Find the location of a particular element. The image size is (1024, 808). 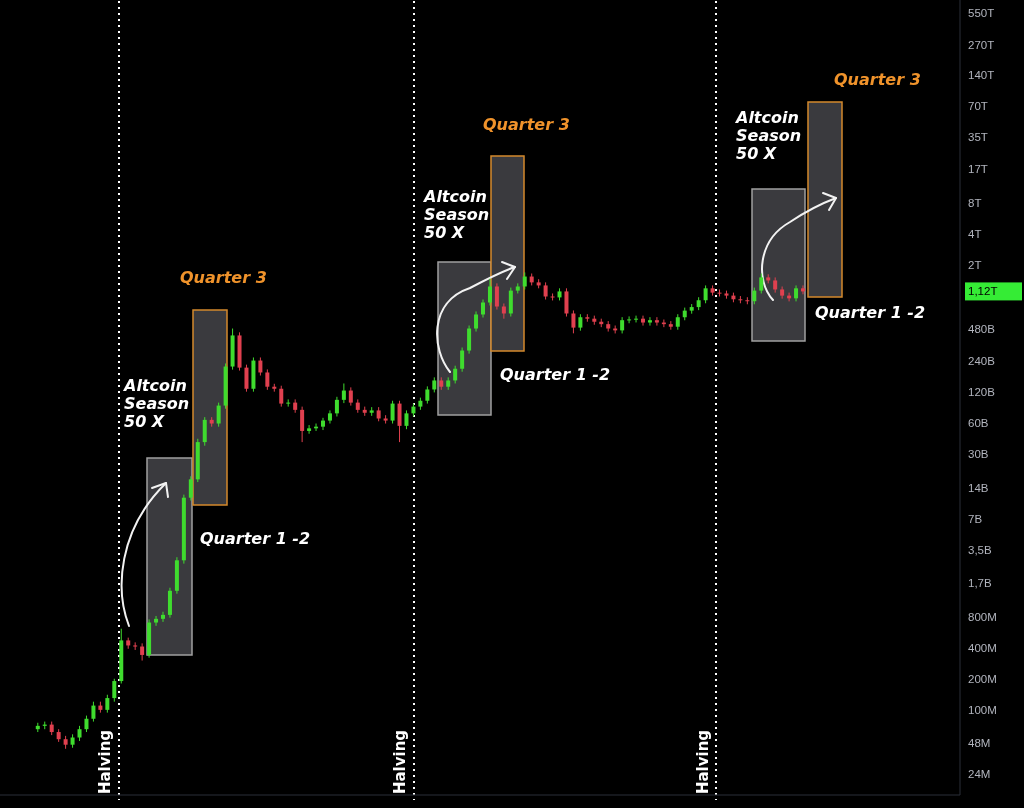

y-tick-label: 1,12T is located at coordinates (983, 291).